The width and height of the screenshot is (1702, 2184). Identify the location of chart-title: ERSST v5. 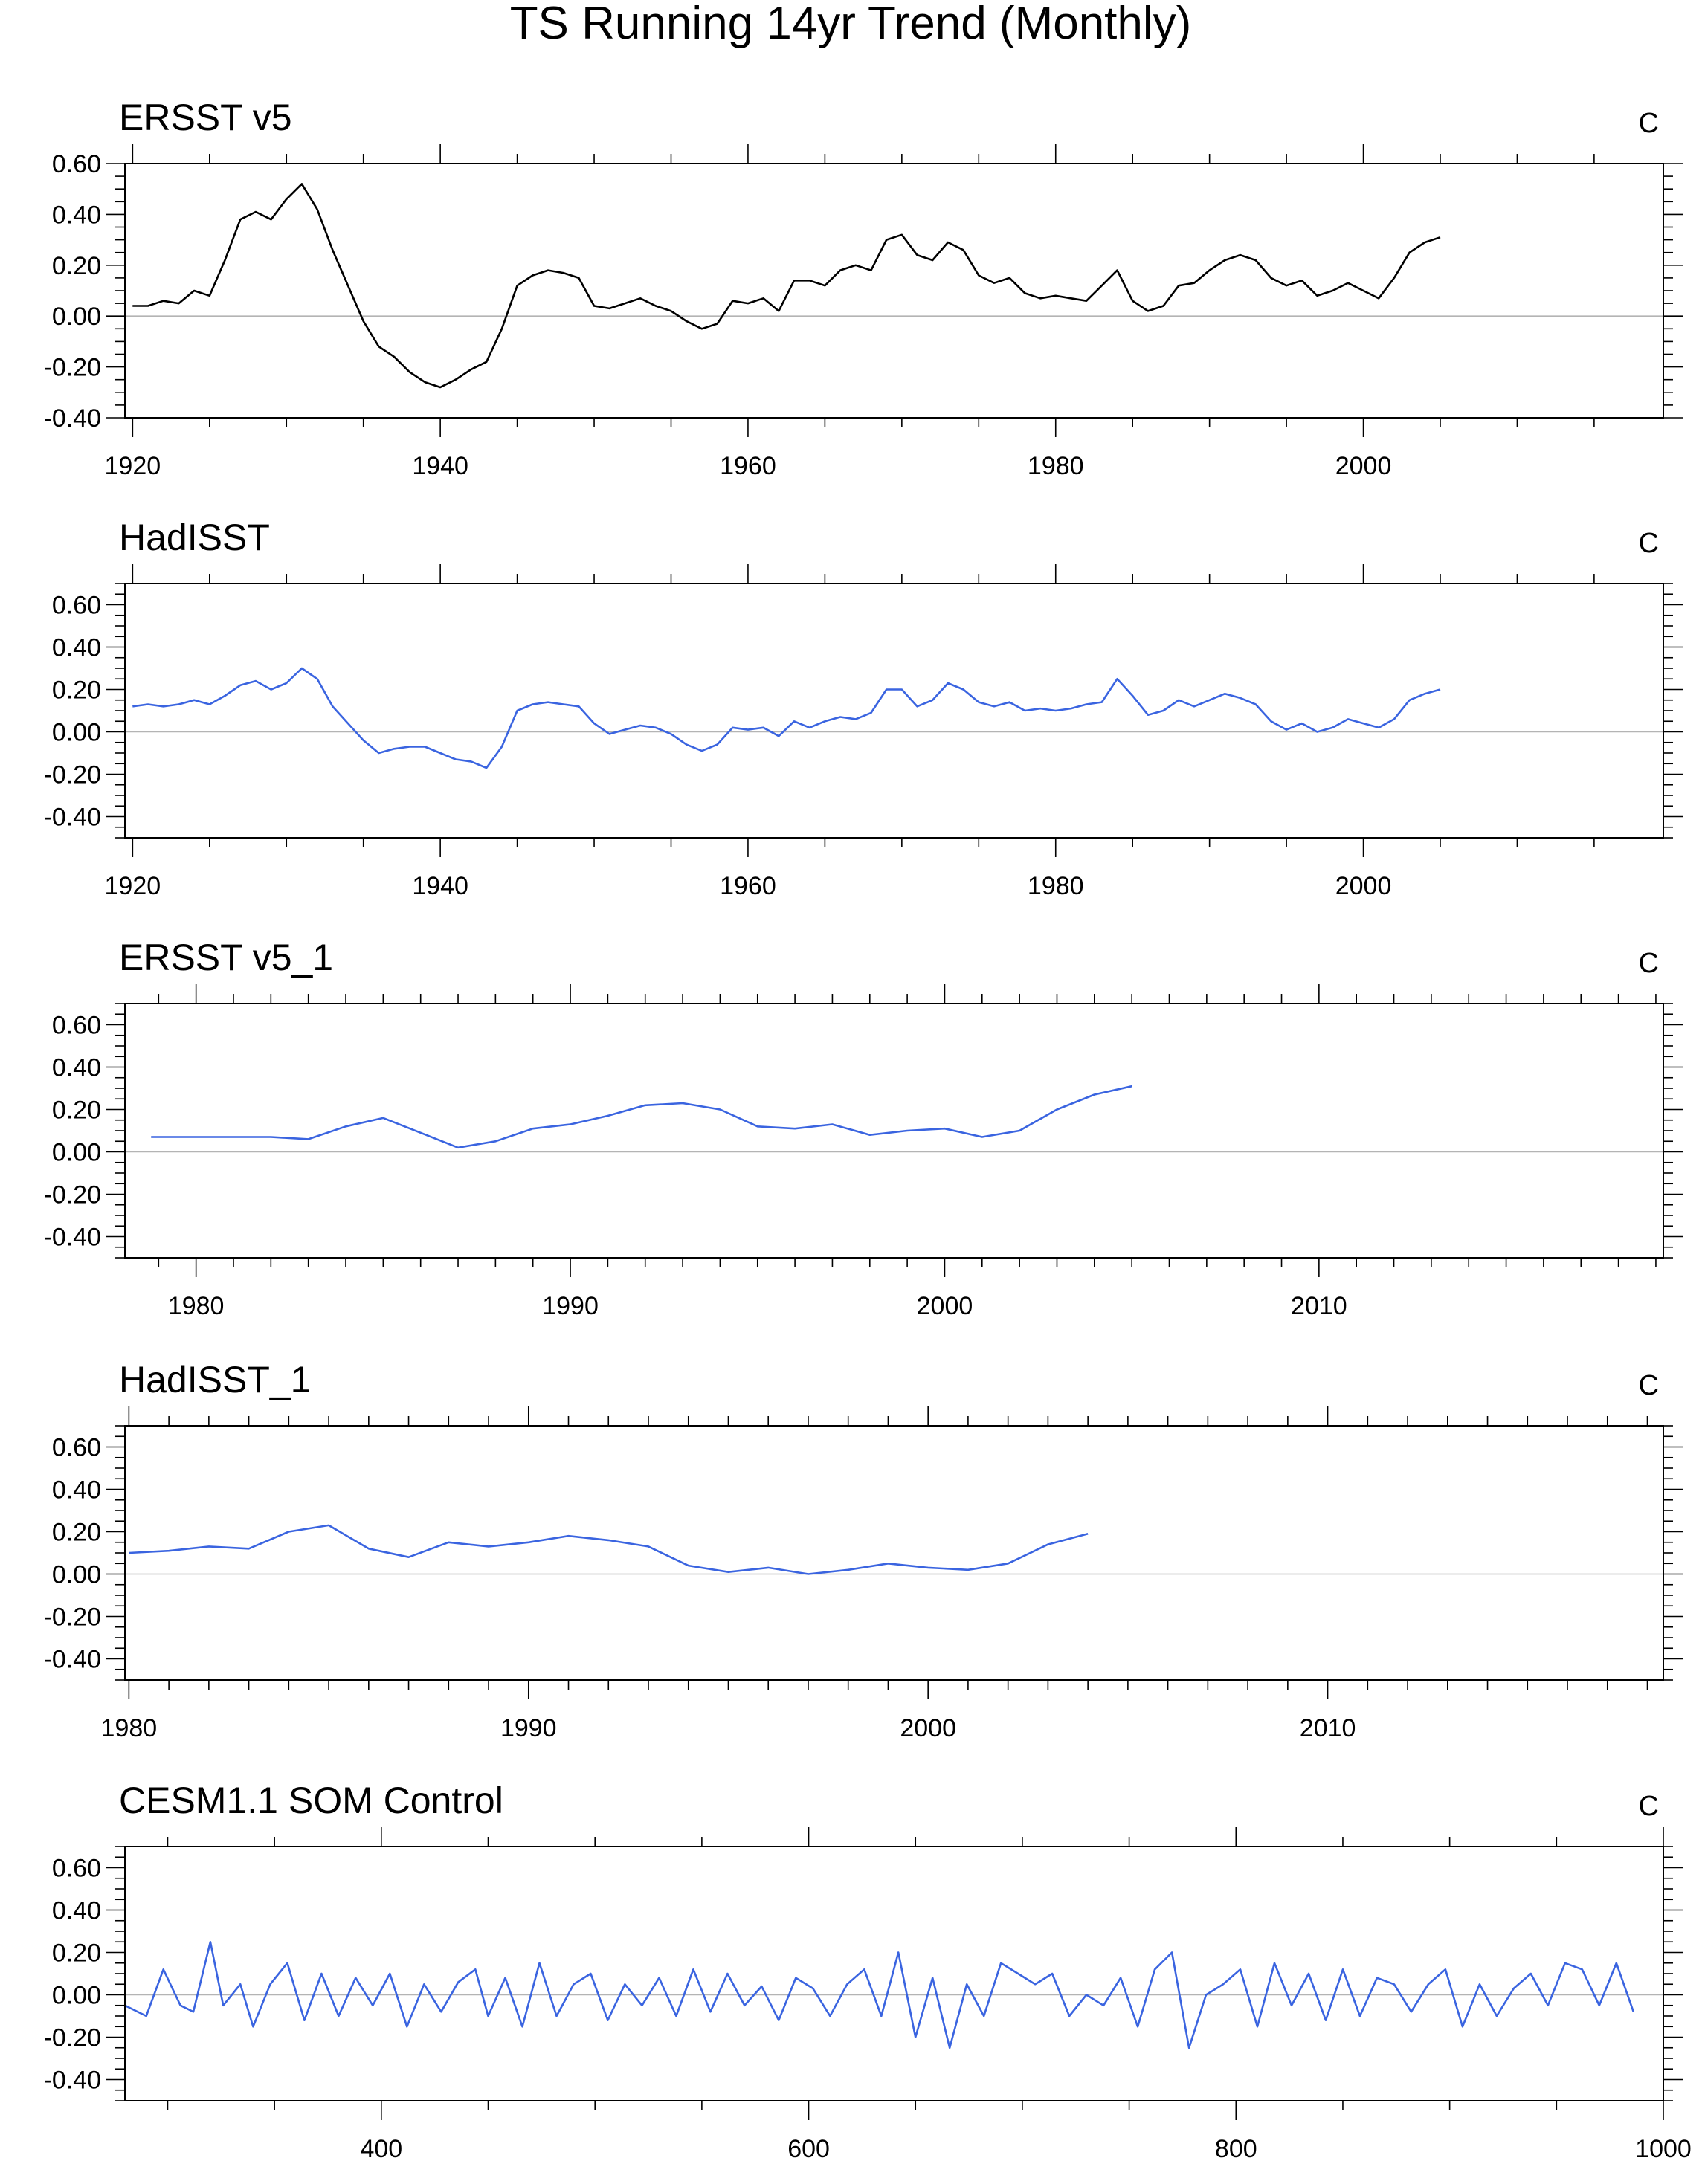
(205, 118).